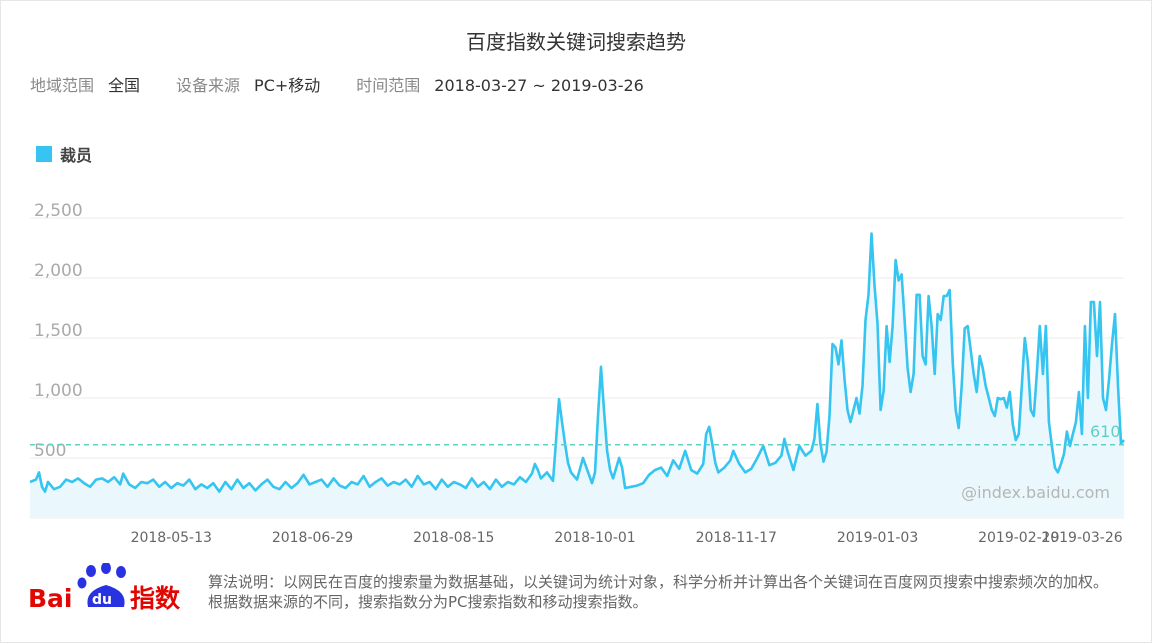 This screenshot has width=1152, height=643. I want to click on baidu-paw-icon, so click(101, 585).